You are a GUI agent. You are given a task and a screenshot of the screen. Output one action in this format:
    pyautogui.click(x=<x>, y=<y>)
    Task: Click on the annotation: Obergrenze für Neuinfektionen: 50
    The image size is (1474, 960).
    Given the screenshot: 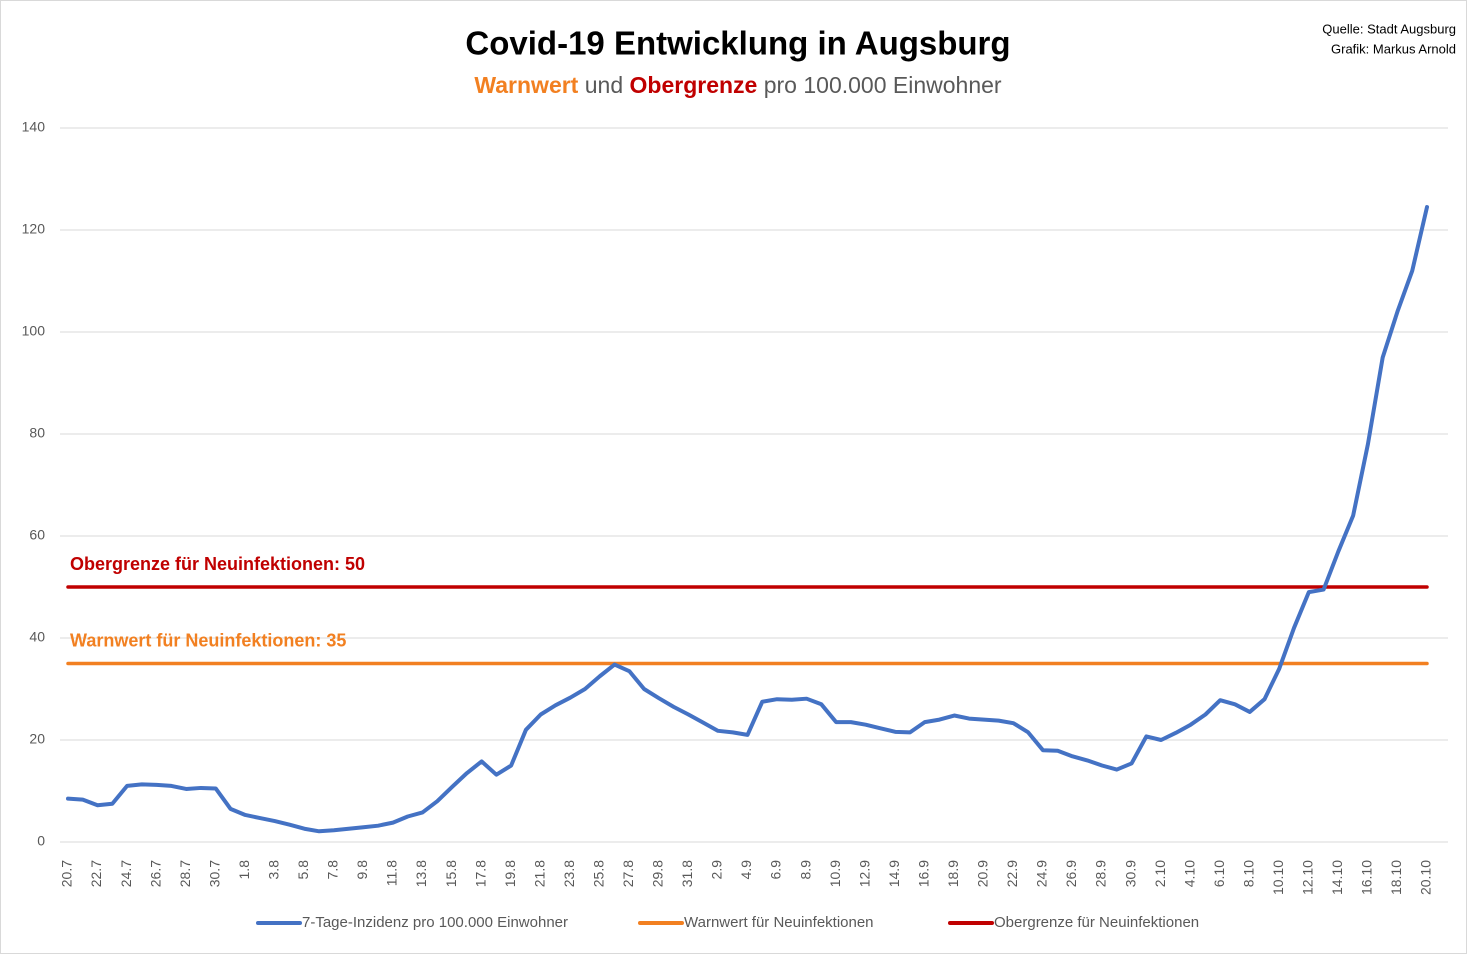 What is the action you would take?
    pyautogui.click(x=217, y=564)
    